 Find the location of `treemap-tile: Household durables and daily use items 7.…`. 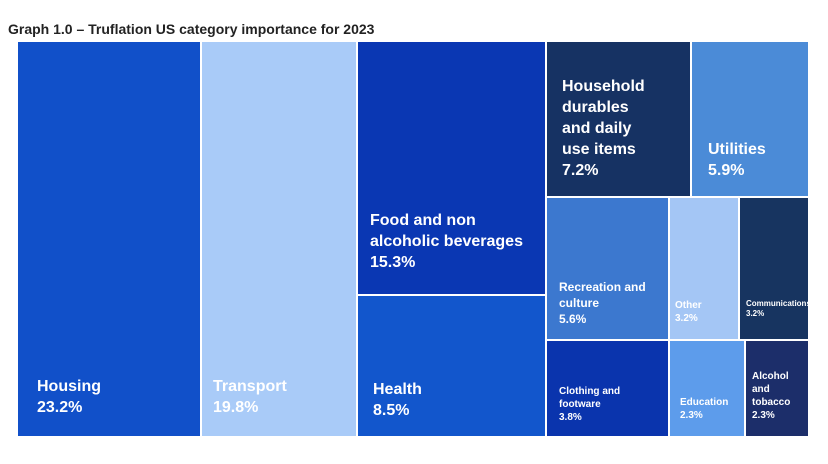

treemap-tile: Household durables and daily use items 7.… is located at coordinates (619, 120).